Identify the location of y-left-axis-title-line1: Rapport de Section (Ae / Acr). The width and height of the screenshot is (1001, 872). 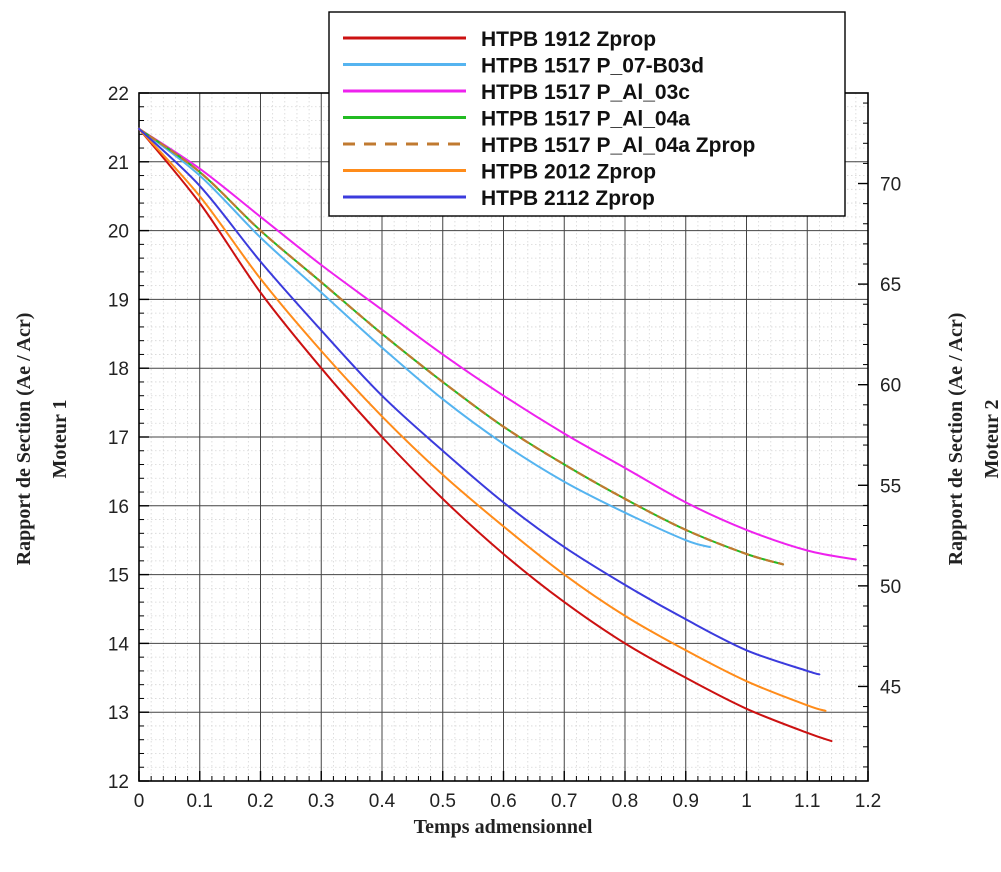
(24, 439).